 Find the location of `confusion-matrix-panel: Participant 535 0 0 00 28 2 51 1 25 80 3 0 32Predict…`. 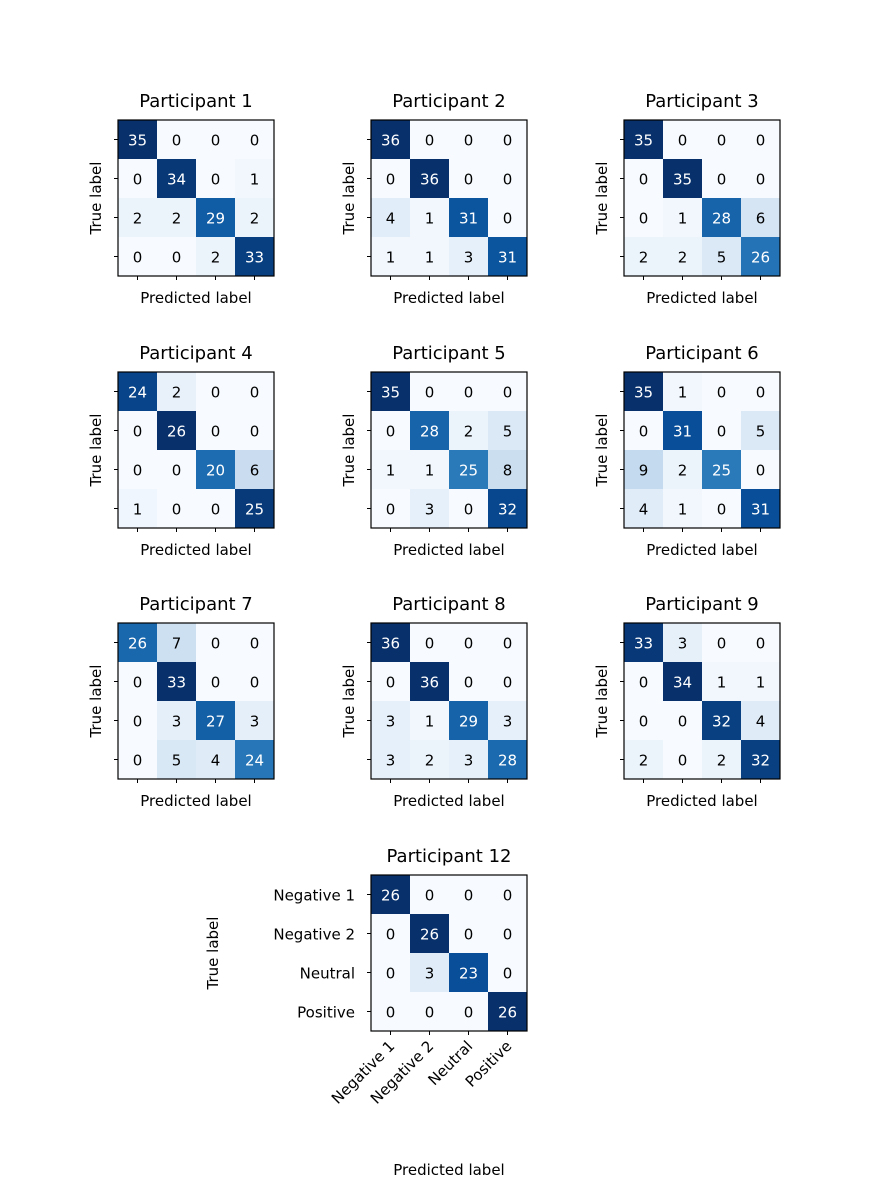

confusion-matrix-panel: Participant 535 0 0 00 28 2 51 1 25 80 3 0 32Predict… is located at coordinates (434, 451).